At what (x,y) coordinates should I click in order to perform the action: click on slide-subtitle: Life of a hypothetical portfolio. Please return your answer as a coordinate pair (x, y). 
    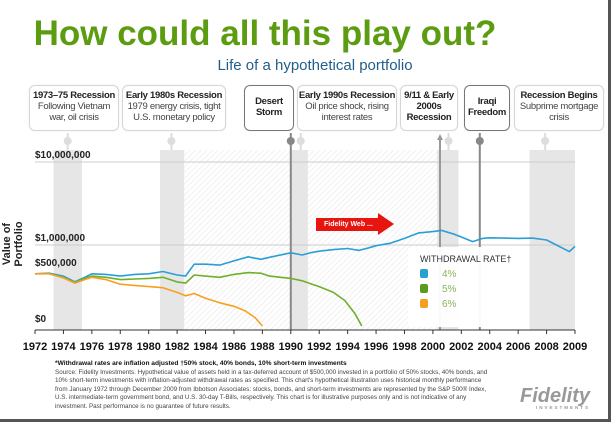
    Looking at the image, I should click on (315, 65).